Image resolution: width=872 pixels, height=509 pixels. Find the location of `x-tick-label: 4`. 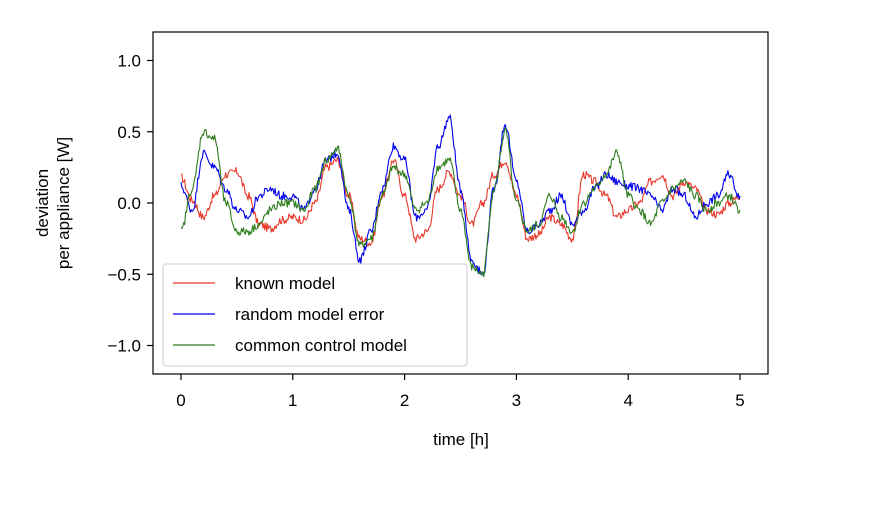

x-tick-label: 4 is located at coordinates (627, 400).